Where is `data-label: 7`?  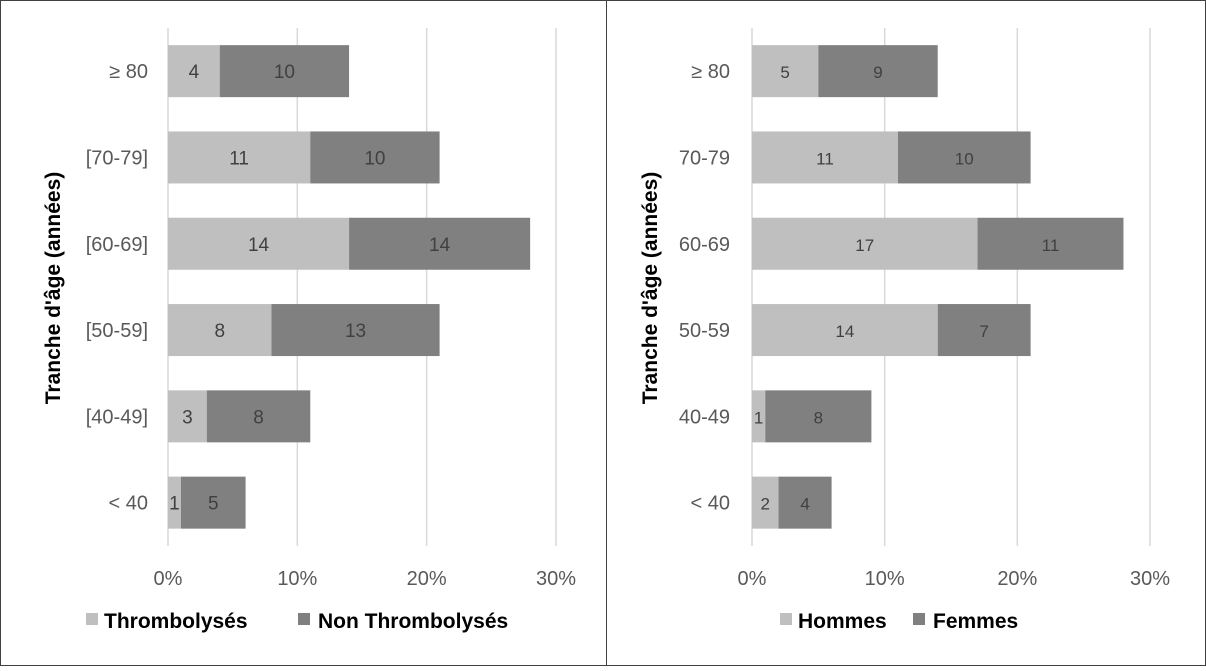 data-label: 7 is located at coordinates (983, 331).